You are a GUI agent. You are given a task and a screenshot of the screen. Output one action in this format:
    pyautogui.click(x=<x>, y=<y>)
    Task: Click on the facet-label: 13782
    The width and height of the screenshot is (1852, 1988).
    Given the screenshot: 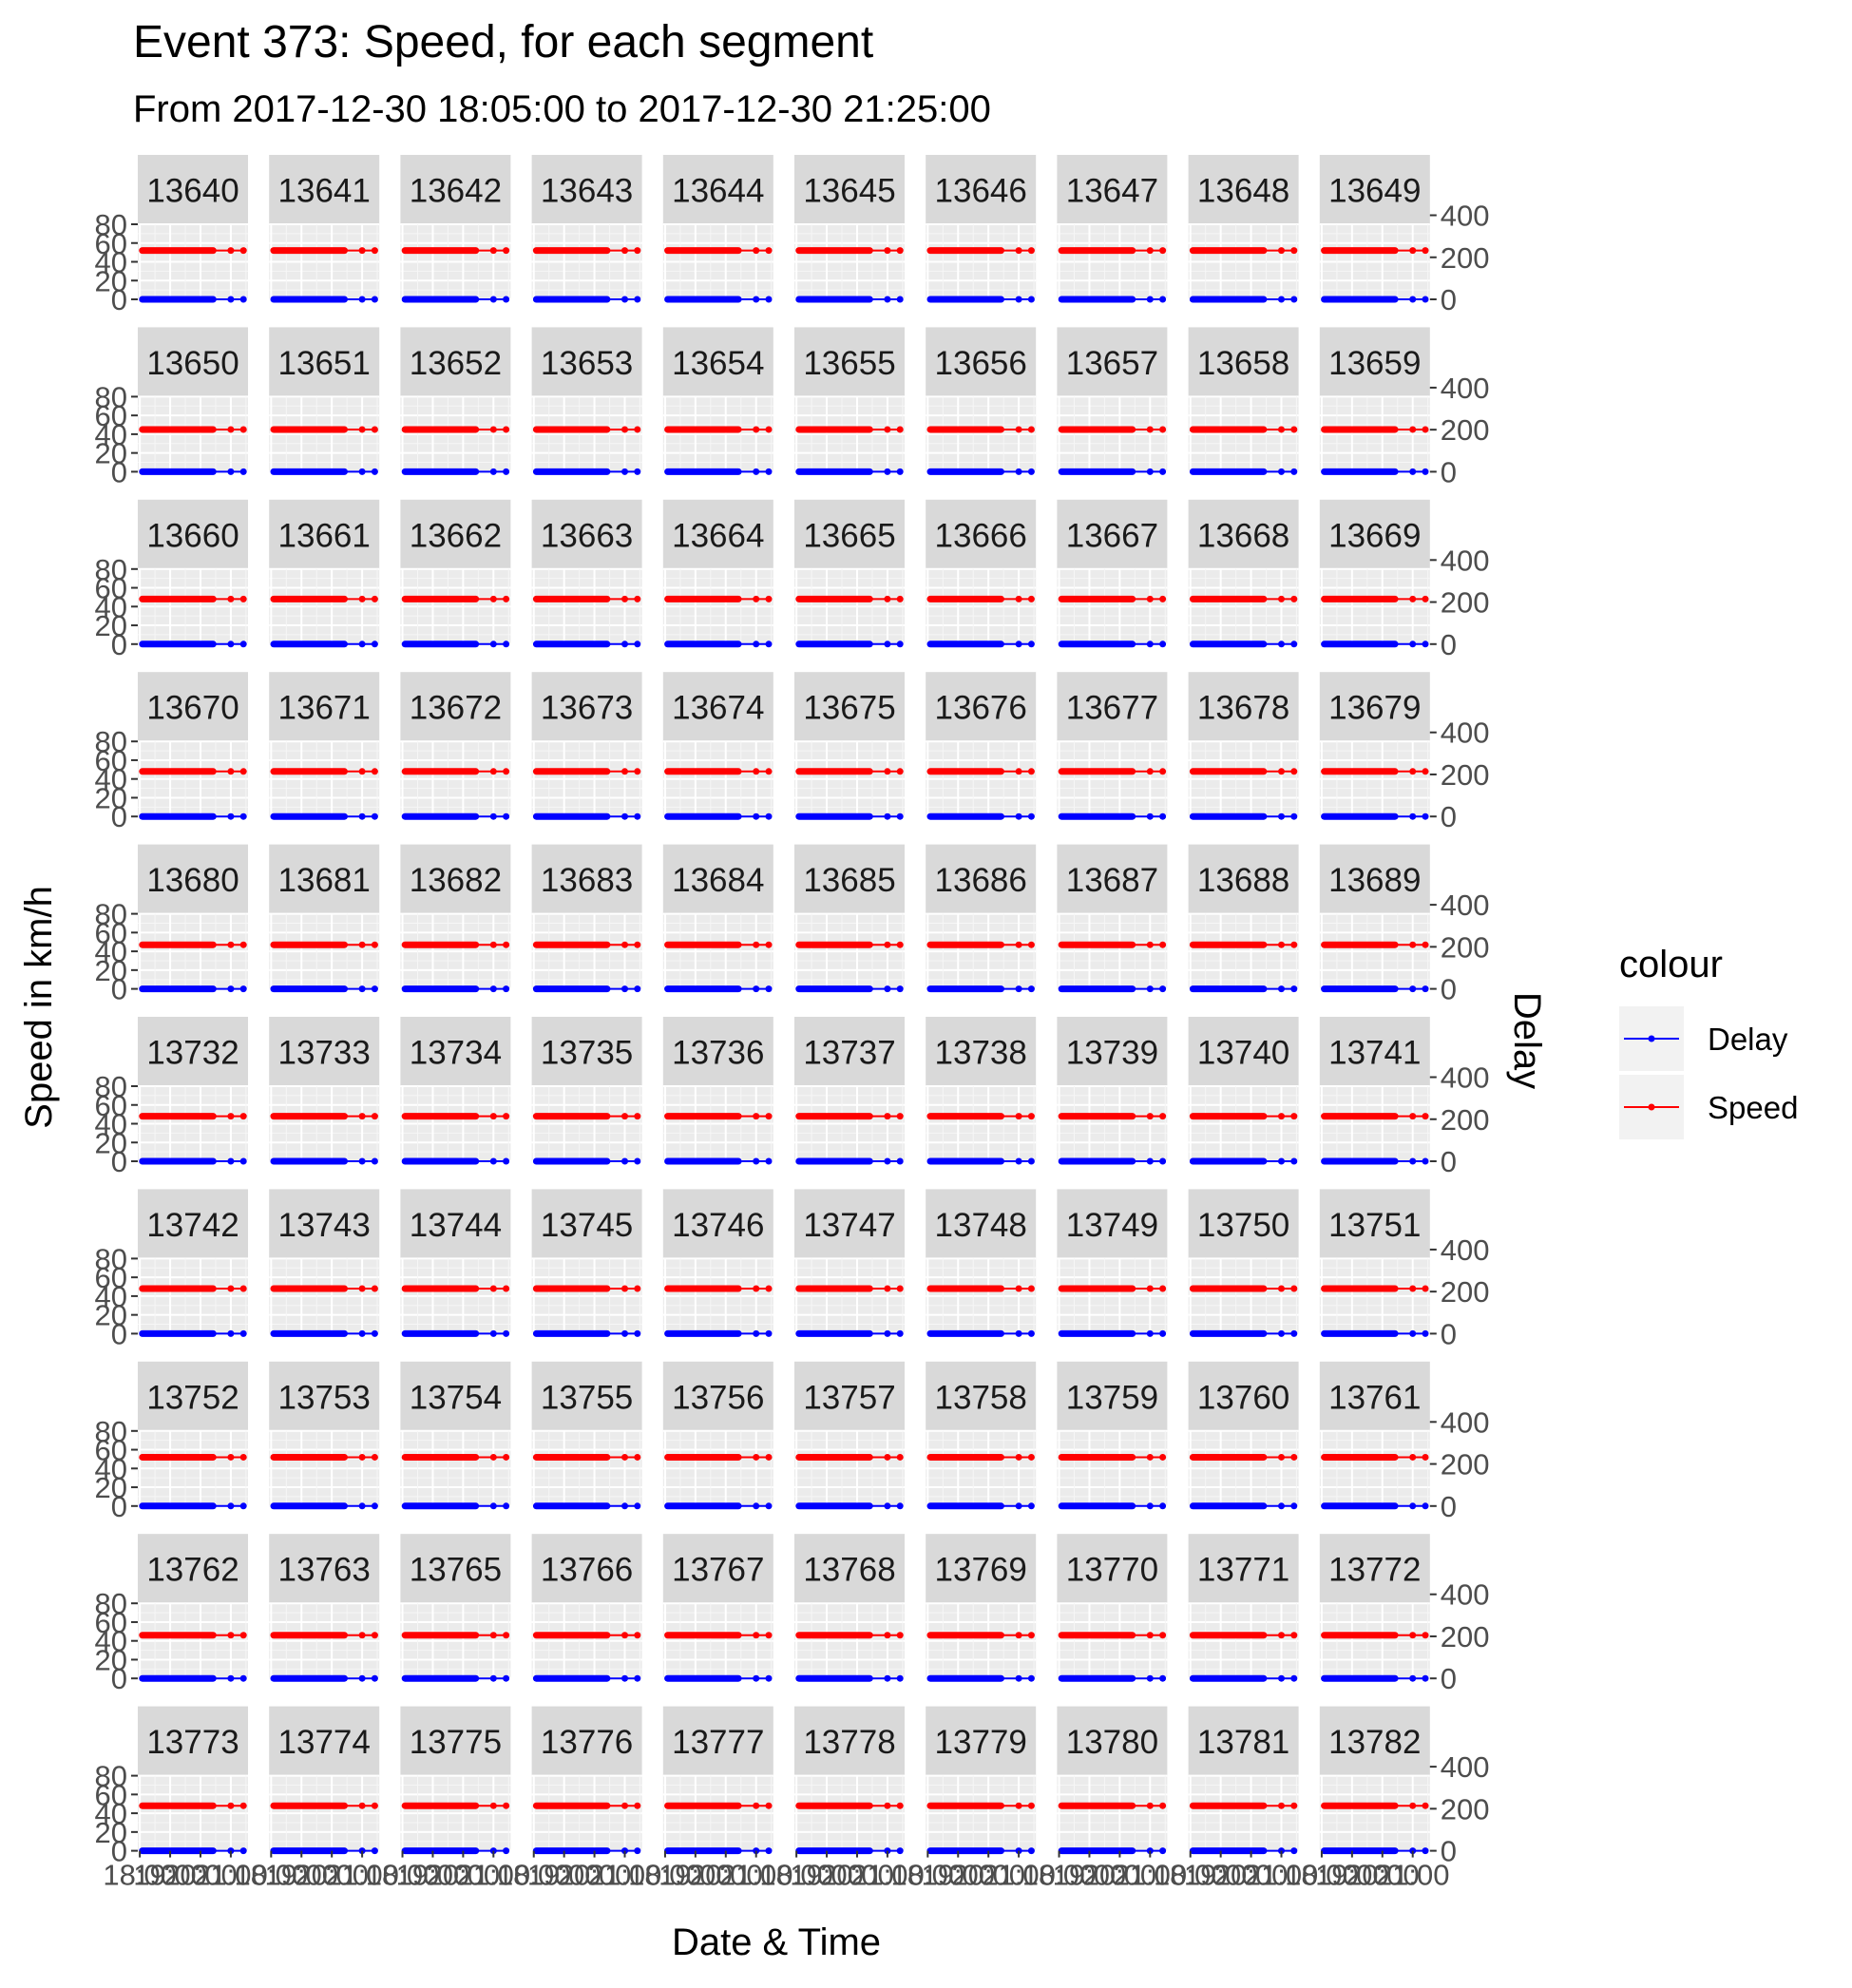 What is the action you would take?
    pyautogui.click(x=1374, y=1742)
    